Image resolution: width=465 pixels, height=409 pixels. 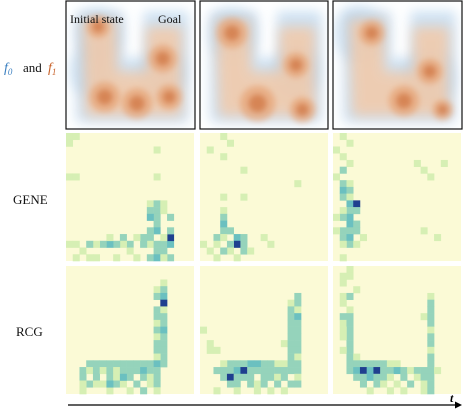 I want to click on row-label-rcg: RCG, so click(x=29, y=331).